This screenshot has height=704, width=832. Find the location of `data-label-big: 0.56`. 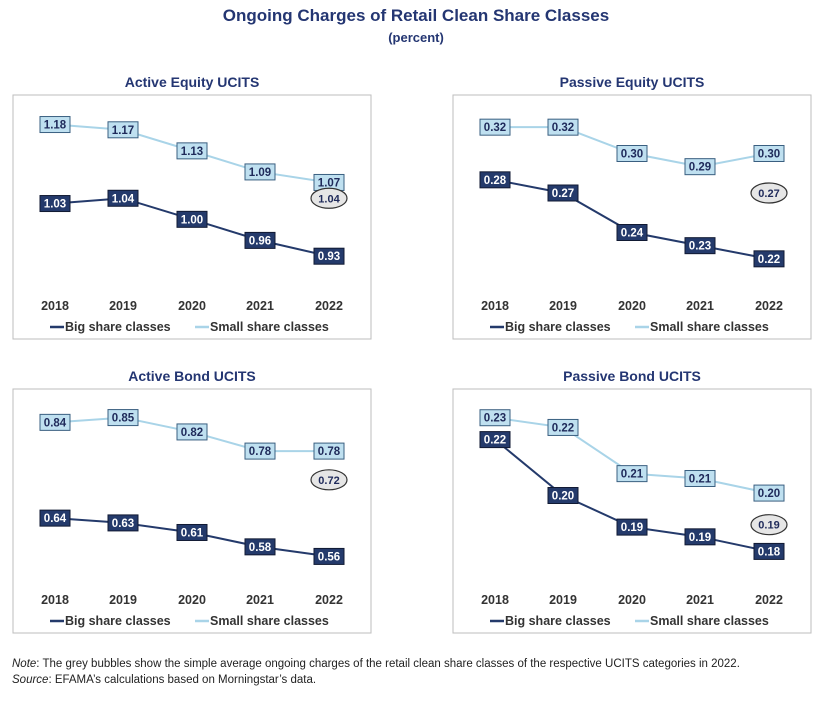

data-label-big: 0.56 is located at coordinates (329, 556).